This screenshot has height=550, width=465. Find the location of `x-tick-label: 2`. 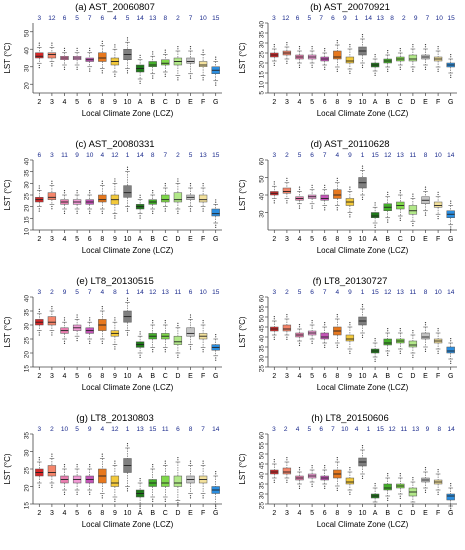

x-tick-label: 2 is located at coordinates (39, 513).